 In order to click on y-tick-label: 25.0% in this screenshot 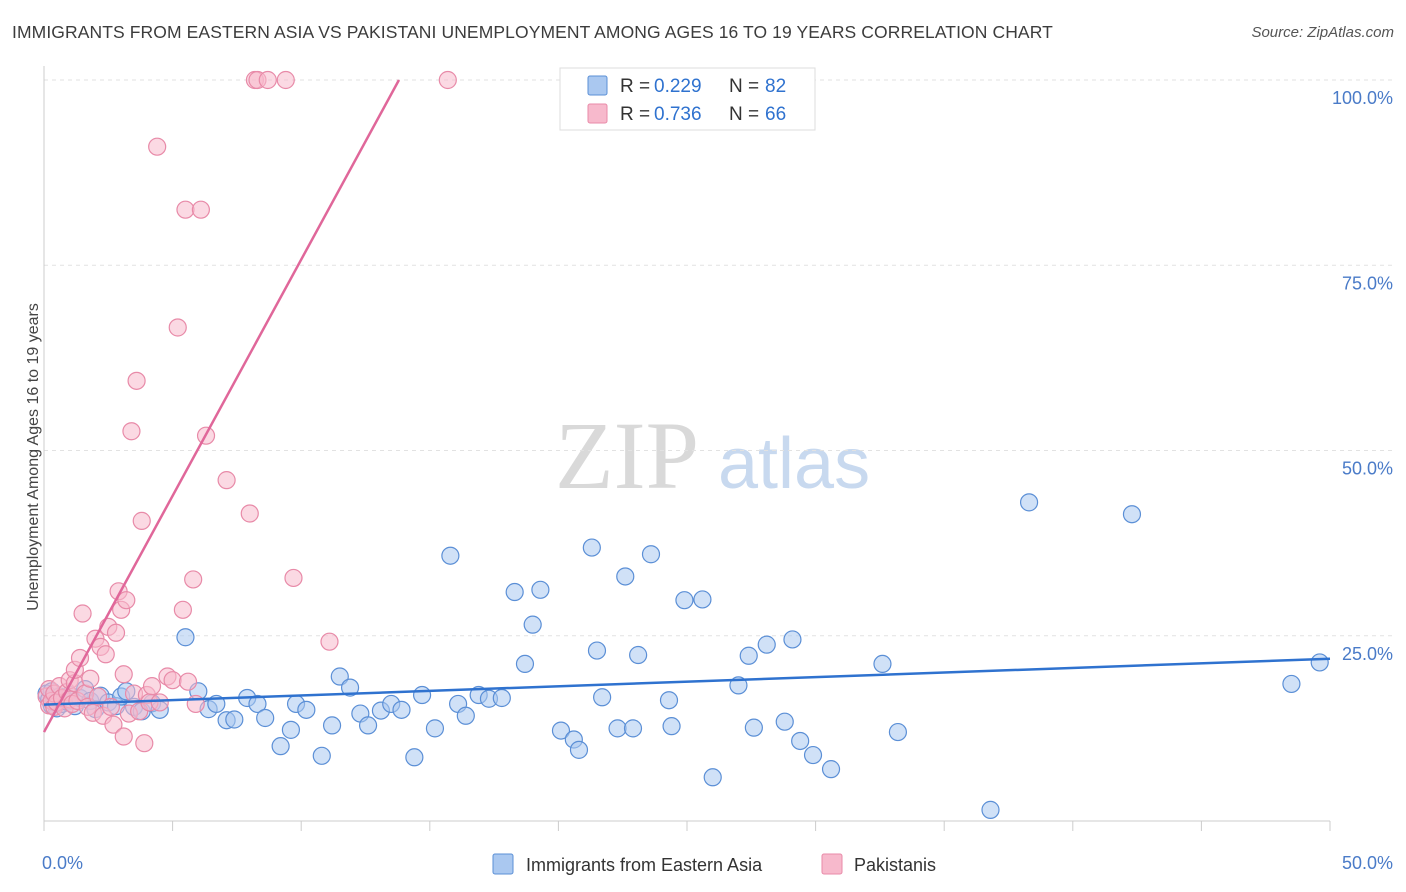, I will do `click(1367, 654)`.